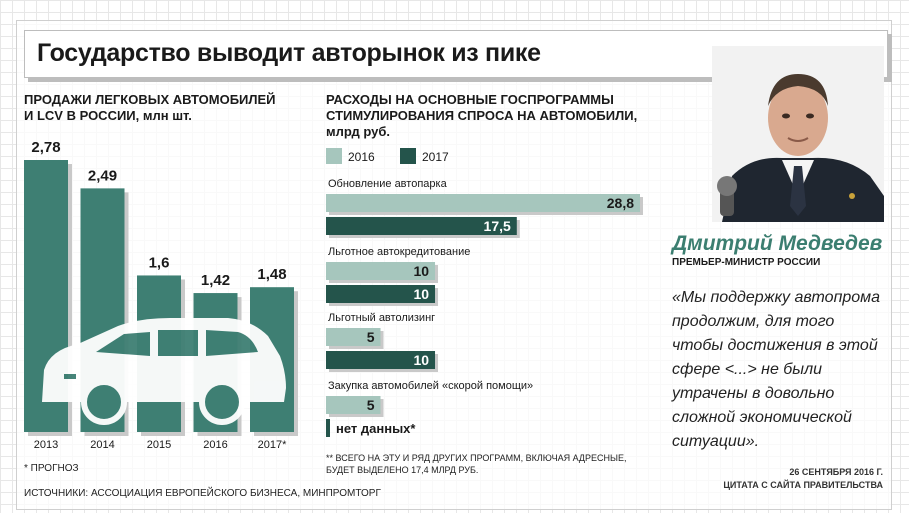  I want to click on program-nodata-label: нет данных*, so click(376, 428).